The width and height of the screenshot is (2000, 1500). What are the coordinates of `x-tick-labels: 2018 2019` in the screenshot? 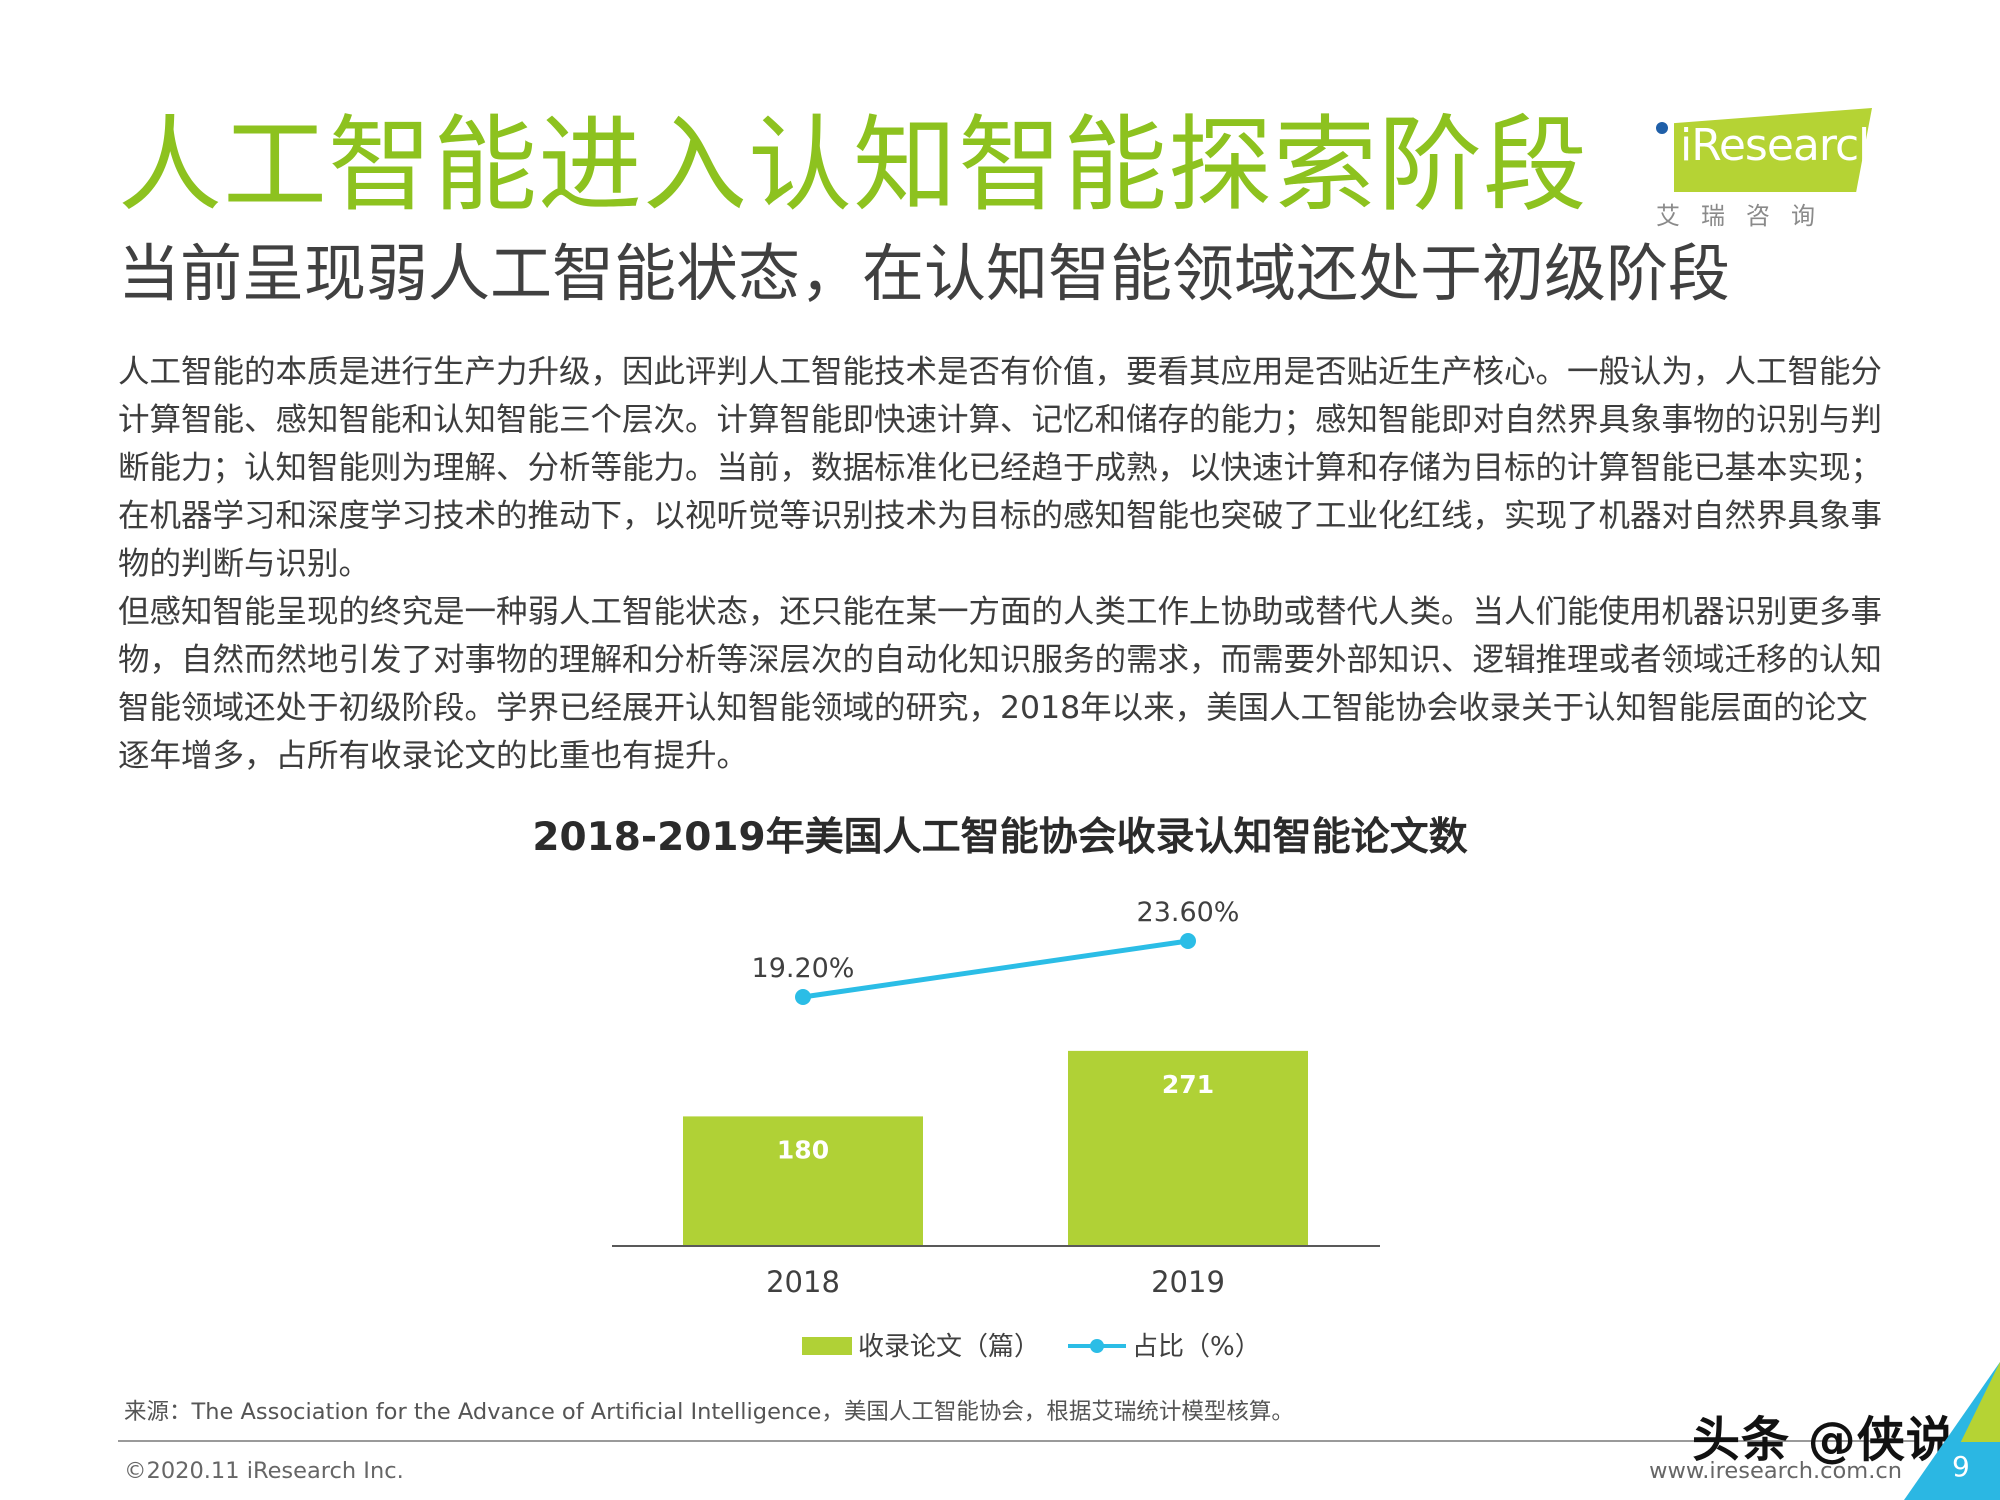 It's located at (995, 1282).